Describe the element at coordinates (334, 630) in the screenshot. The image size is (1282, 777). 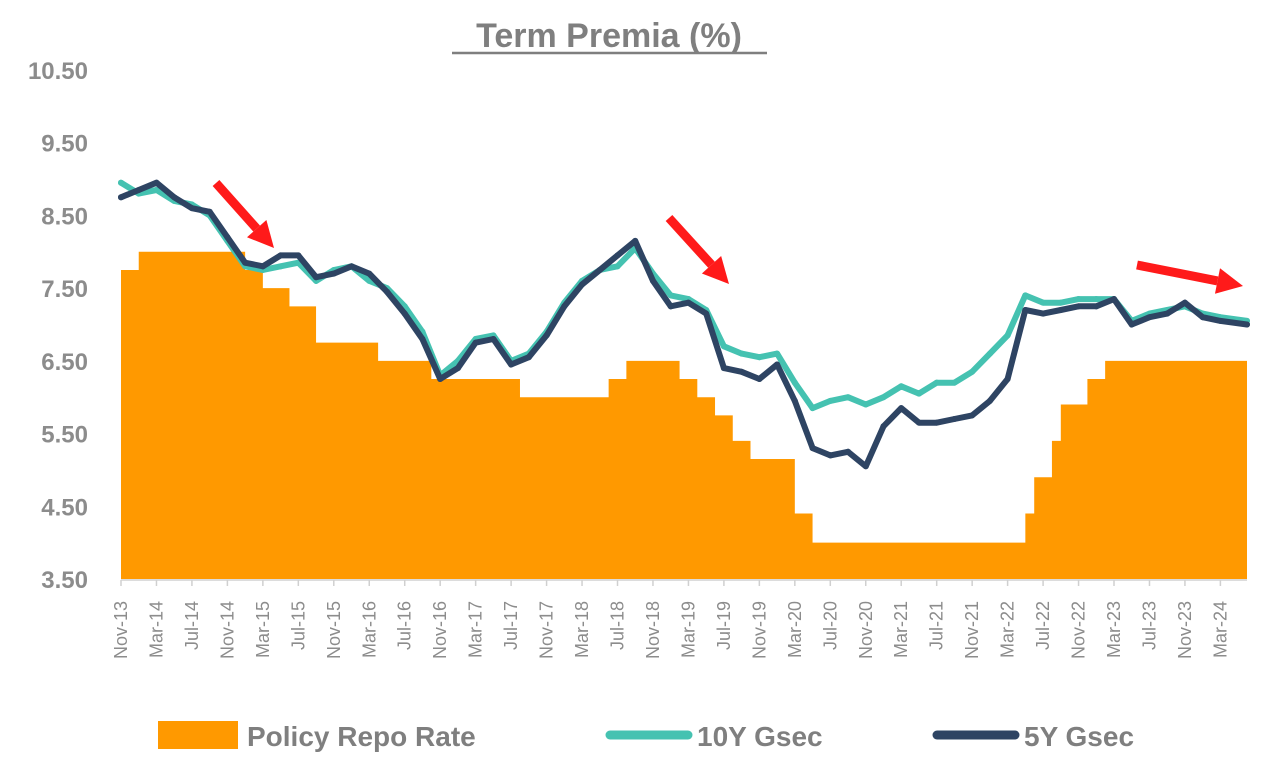
I see `x-tick-label-6: Nov-15` at that location.